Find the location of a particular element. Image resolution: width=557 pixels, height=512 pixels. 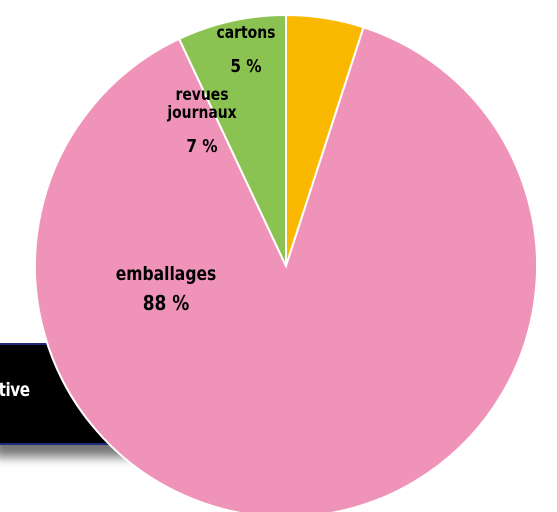

slice-value-emballages: 88 % is located at coordinates (166, 304).